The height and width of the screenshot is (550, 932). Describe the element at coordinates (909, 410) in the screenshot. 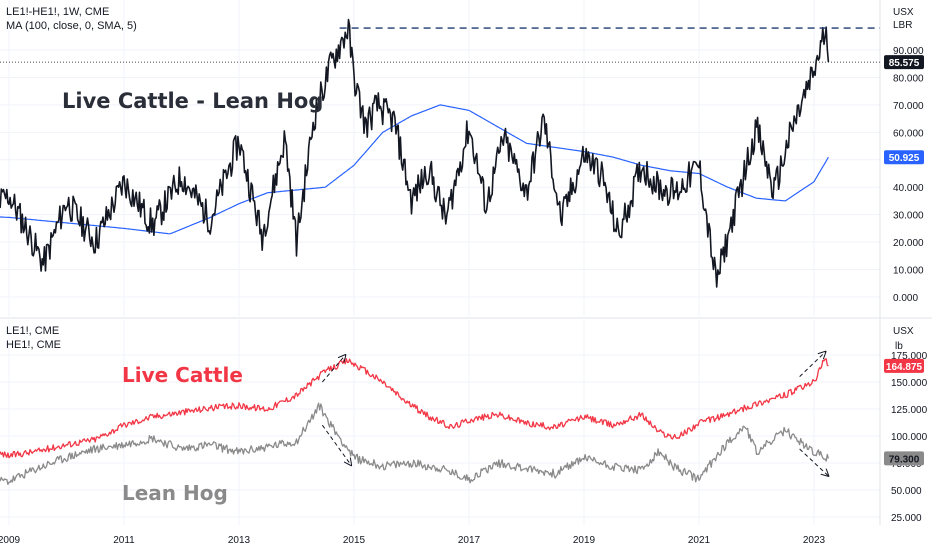

I see `bottom-y-tick-label: 125.000` at that location.